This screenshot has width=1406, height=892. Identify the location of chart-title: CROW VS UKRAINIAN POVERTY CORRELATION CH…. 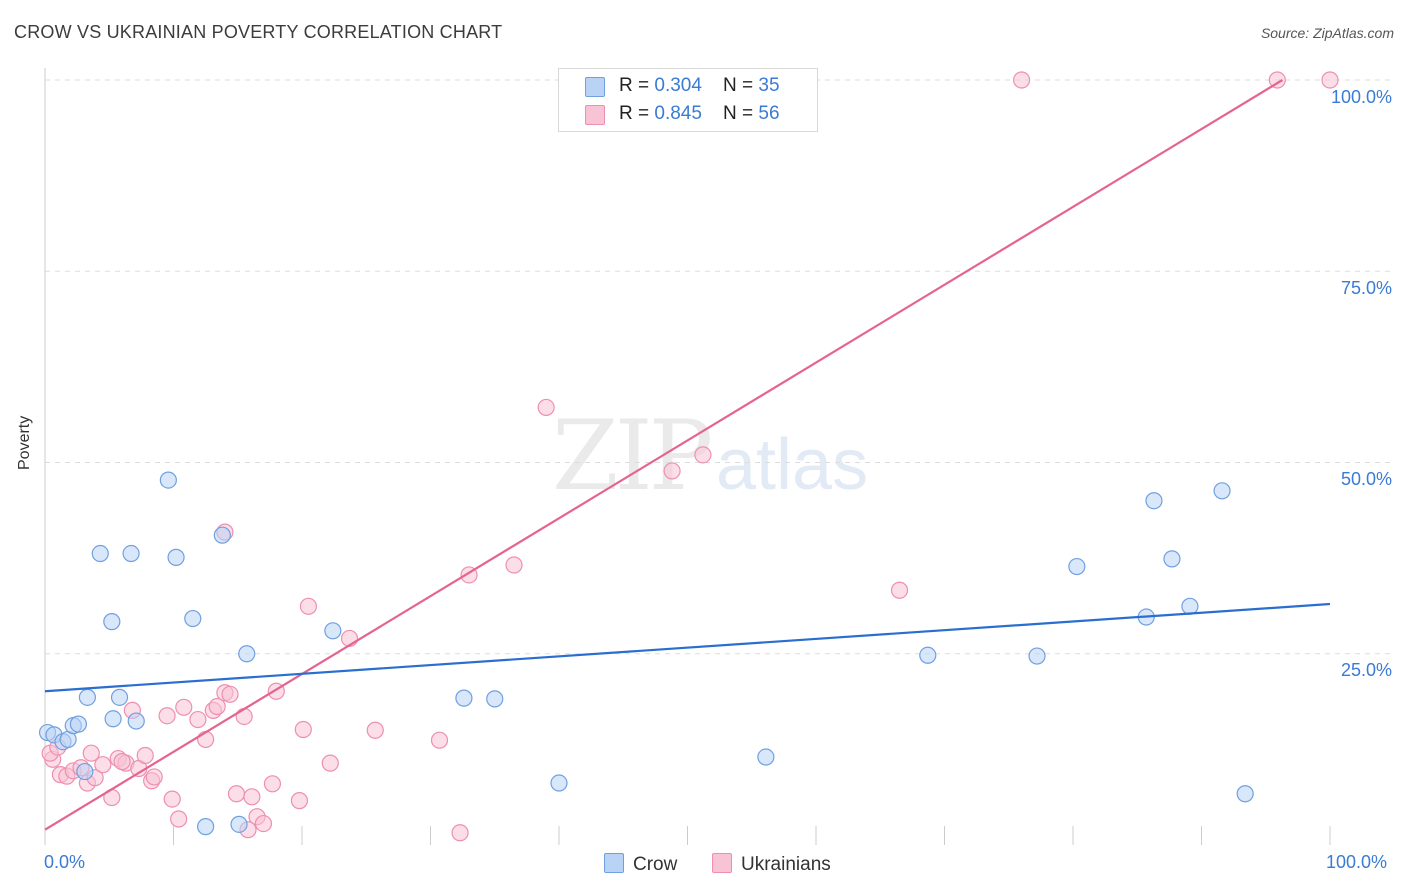
(258, 32).